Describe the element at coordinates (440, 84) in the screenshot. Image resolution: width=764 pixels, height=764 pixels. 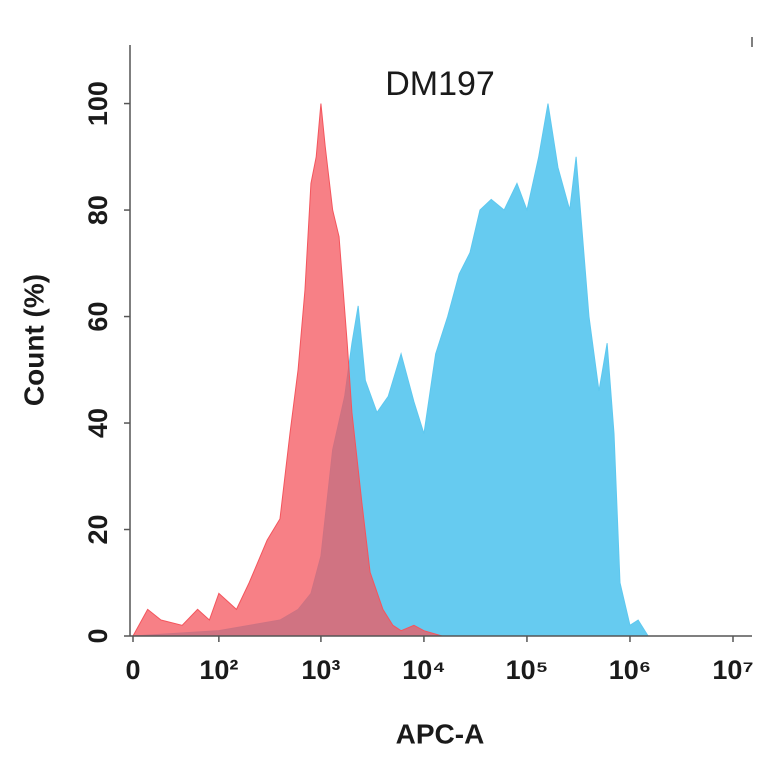
I see `chart-title: DM197` at that location.